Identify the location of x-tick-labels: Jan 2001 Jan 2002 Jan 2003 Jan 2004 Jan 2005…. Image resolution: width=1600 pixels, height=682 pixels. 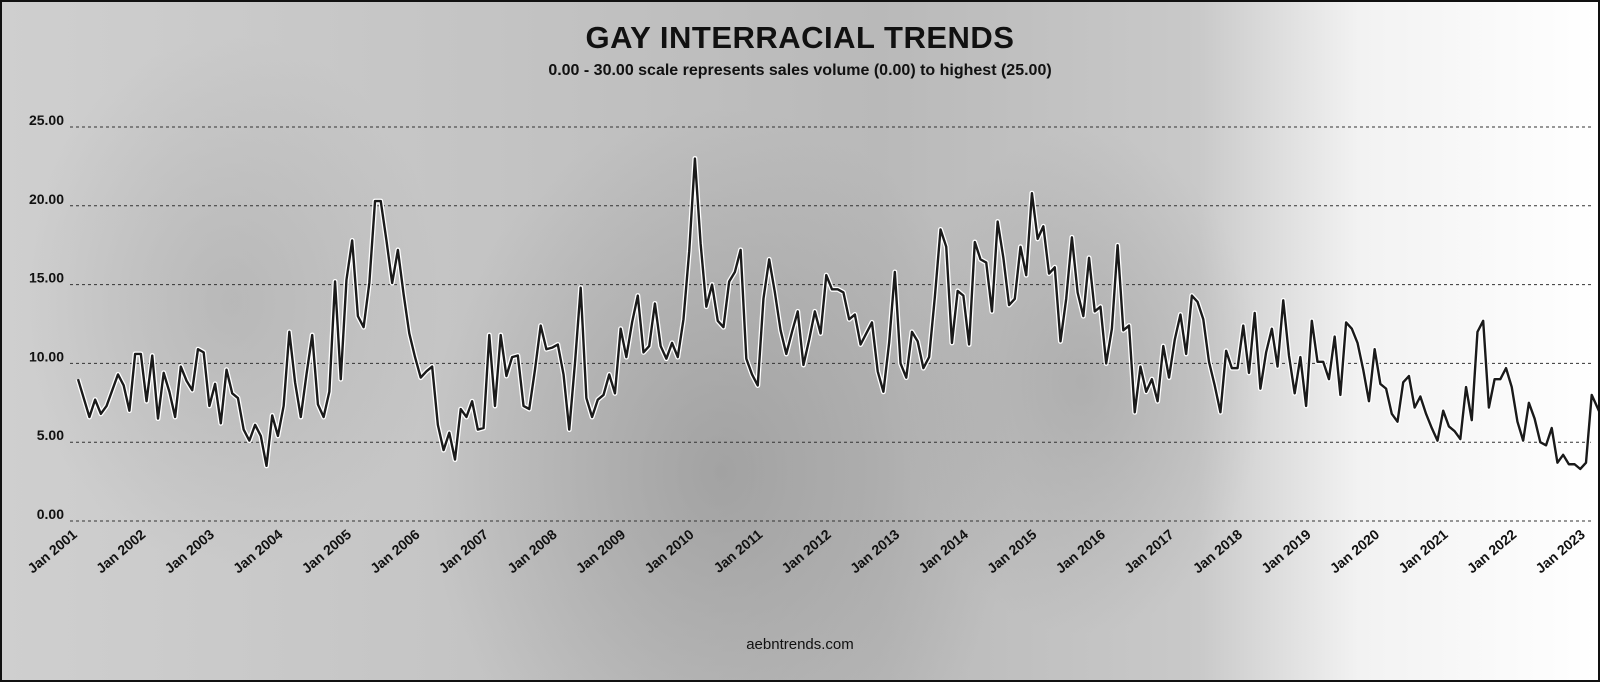
(806, 551).